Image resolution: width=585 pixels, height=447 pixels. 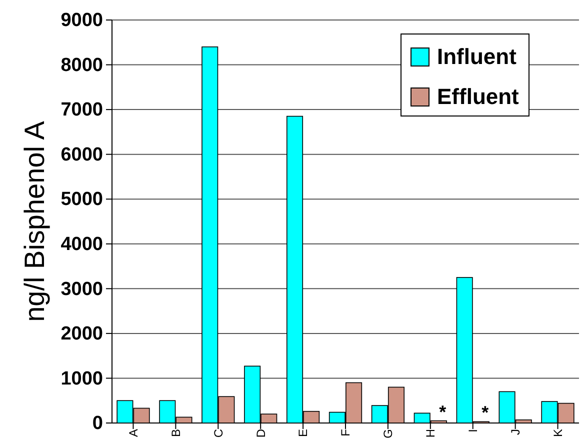 I want to click on x-tick-label: E, so click(x=303, y=433).